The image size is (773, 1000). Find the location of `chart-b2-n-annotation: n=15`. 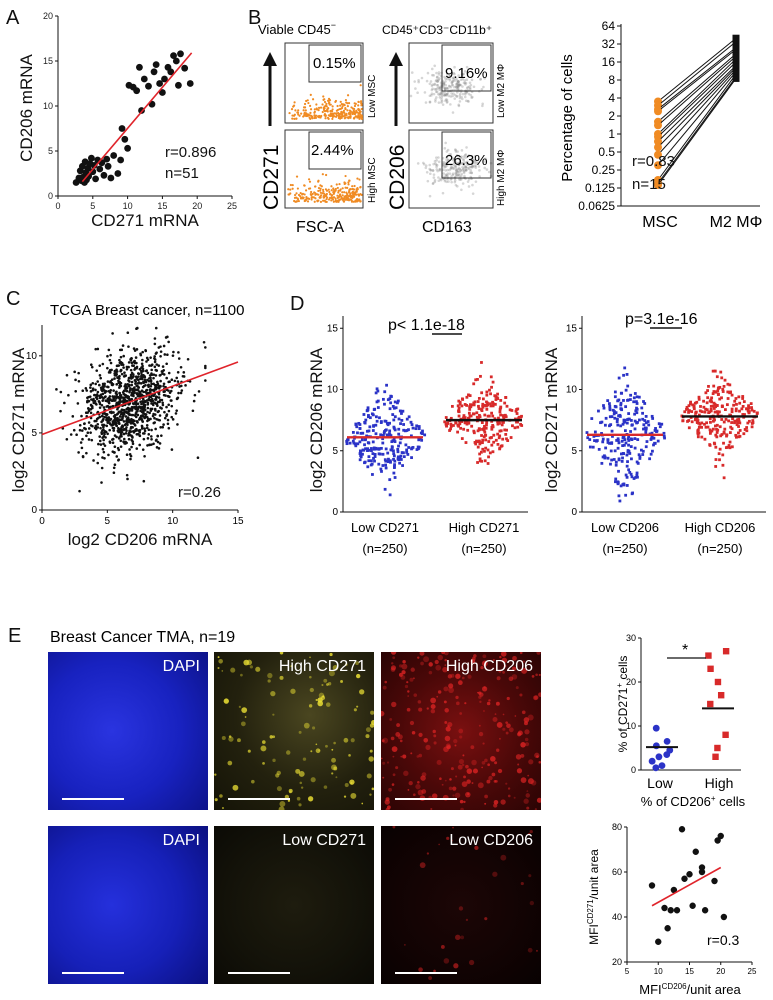

chart-b2-n-annotation: n=15 is located at coordinates (649, 184).